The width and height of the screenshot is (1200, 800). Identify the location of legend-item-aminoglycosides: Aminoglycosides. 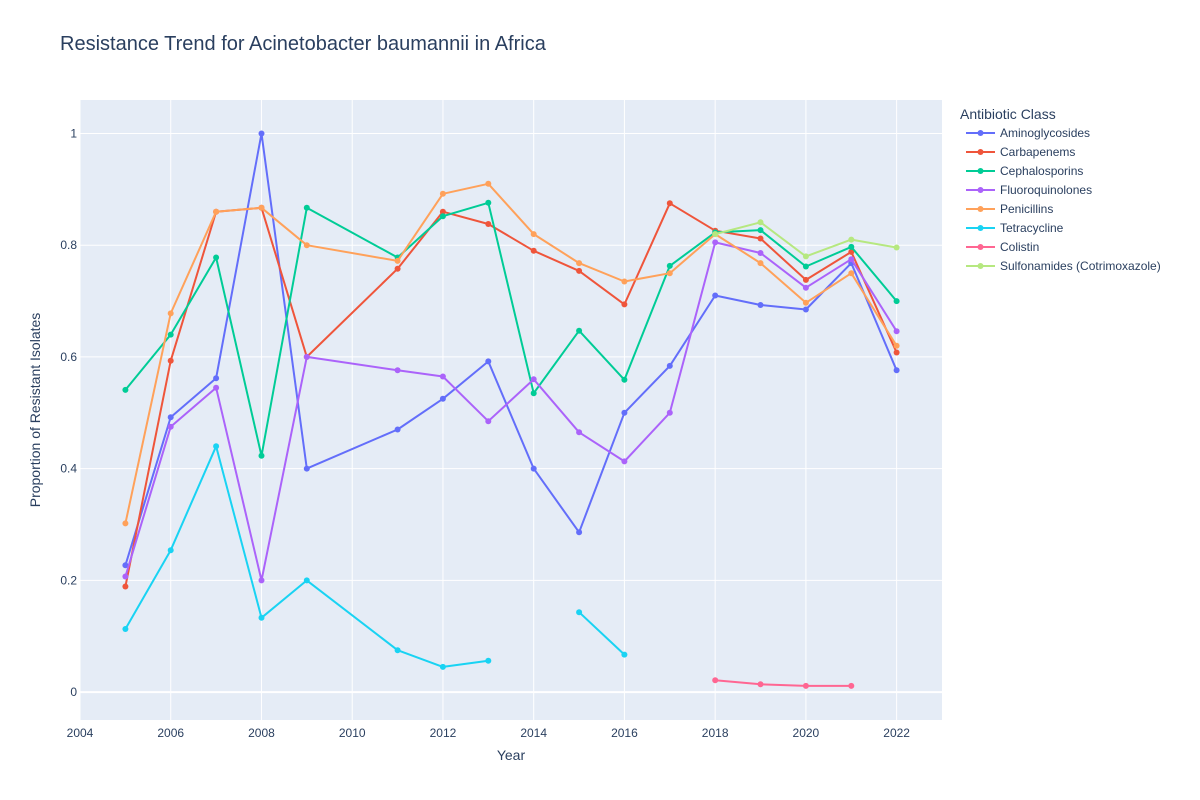
(1028, 133).